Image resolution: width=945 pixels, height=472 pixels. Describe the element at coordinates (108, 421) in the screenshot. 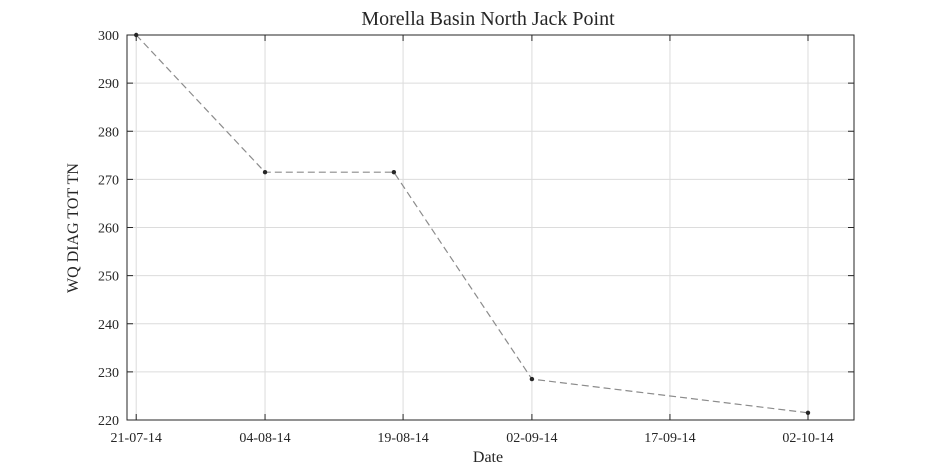

I see `y-tick-label: 220` at that location.